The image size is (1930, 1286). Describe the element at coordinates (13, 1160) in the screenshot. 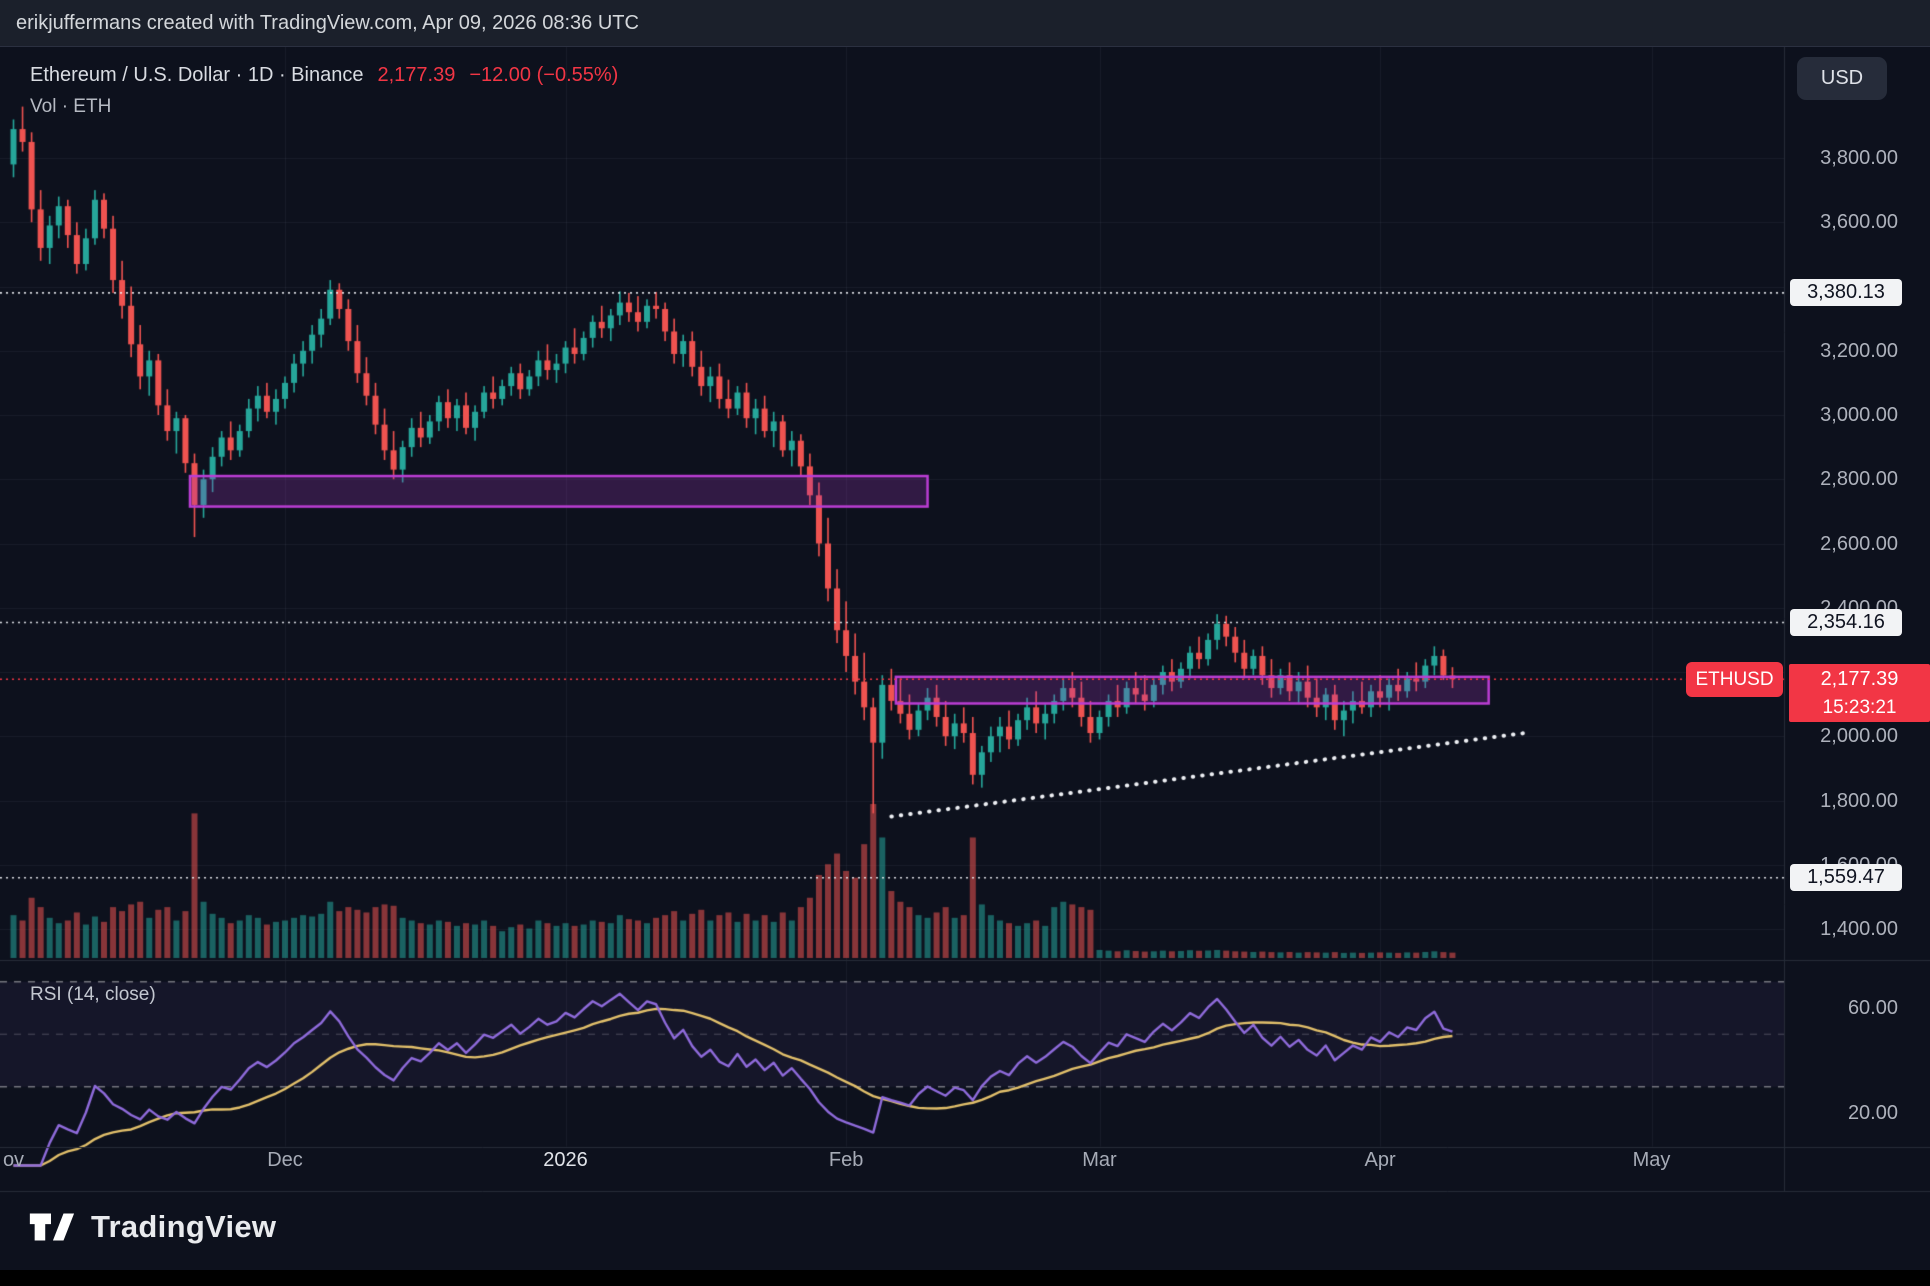

I see `time-axis-label: ov` at that location.